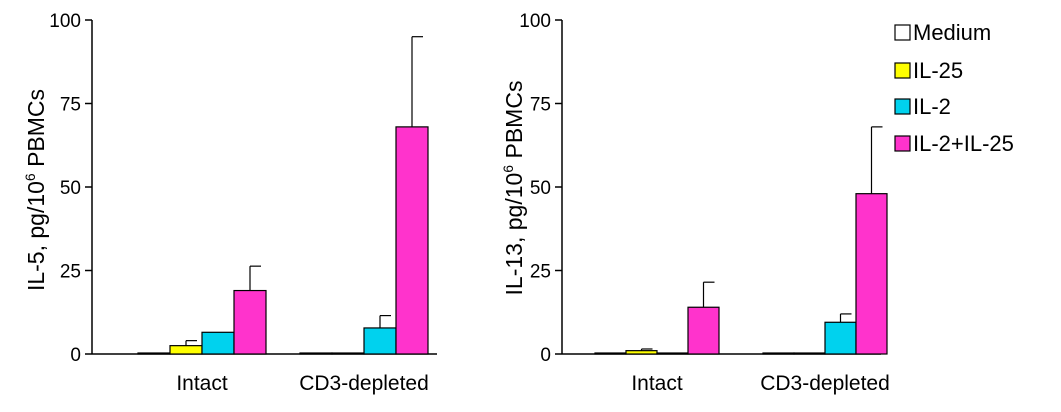 The image size is (1061, 412). Describe the element at coordinates (902, 70) in the screenshot. I see `legend-swatch-il25` at that location.